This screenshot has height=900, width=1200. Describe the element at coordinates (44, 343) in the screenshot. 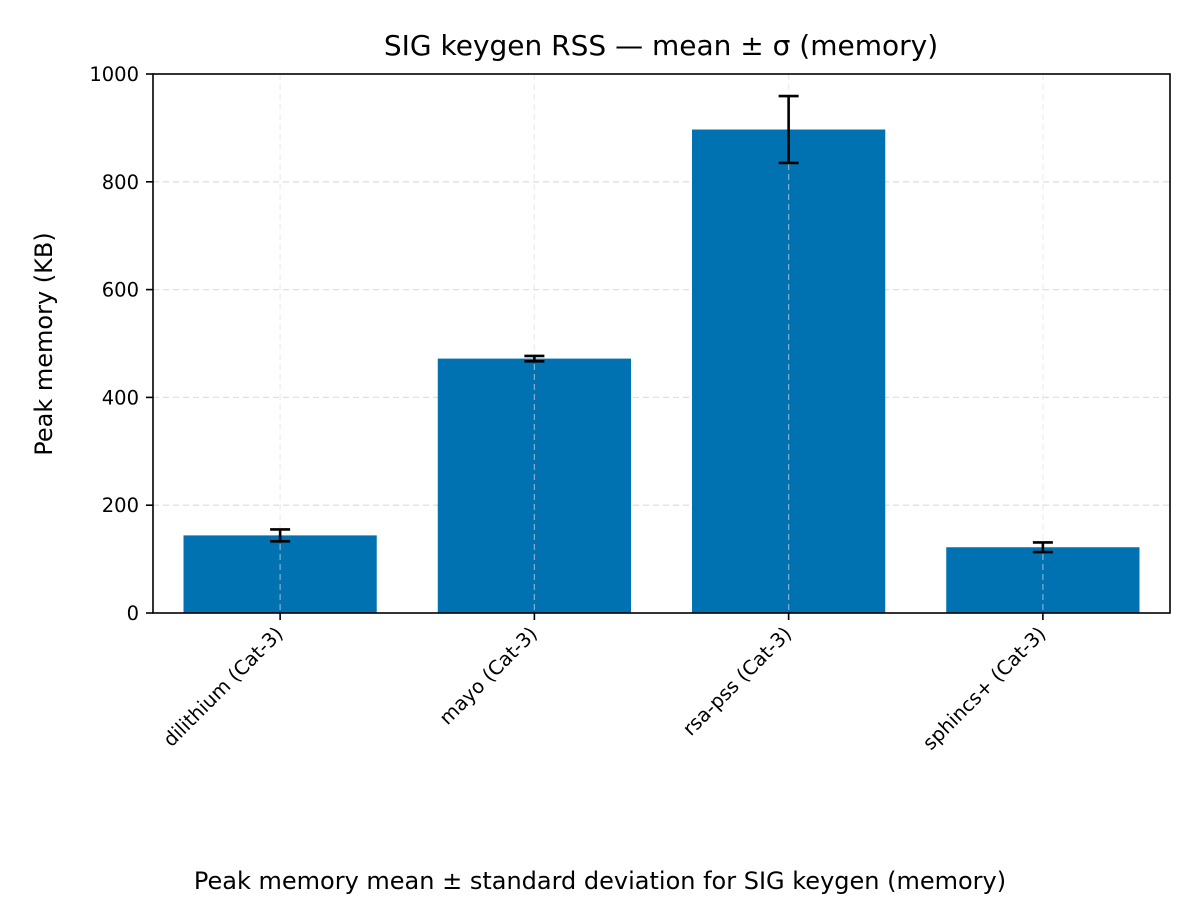

I see `y-axis-label: Peak memory (KB)` at that location.